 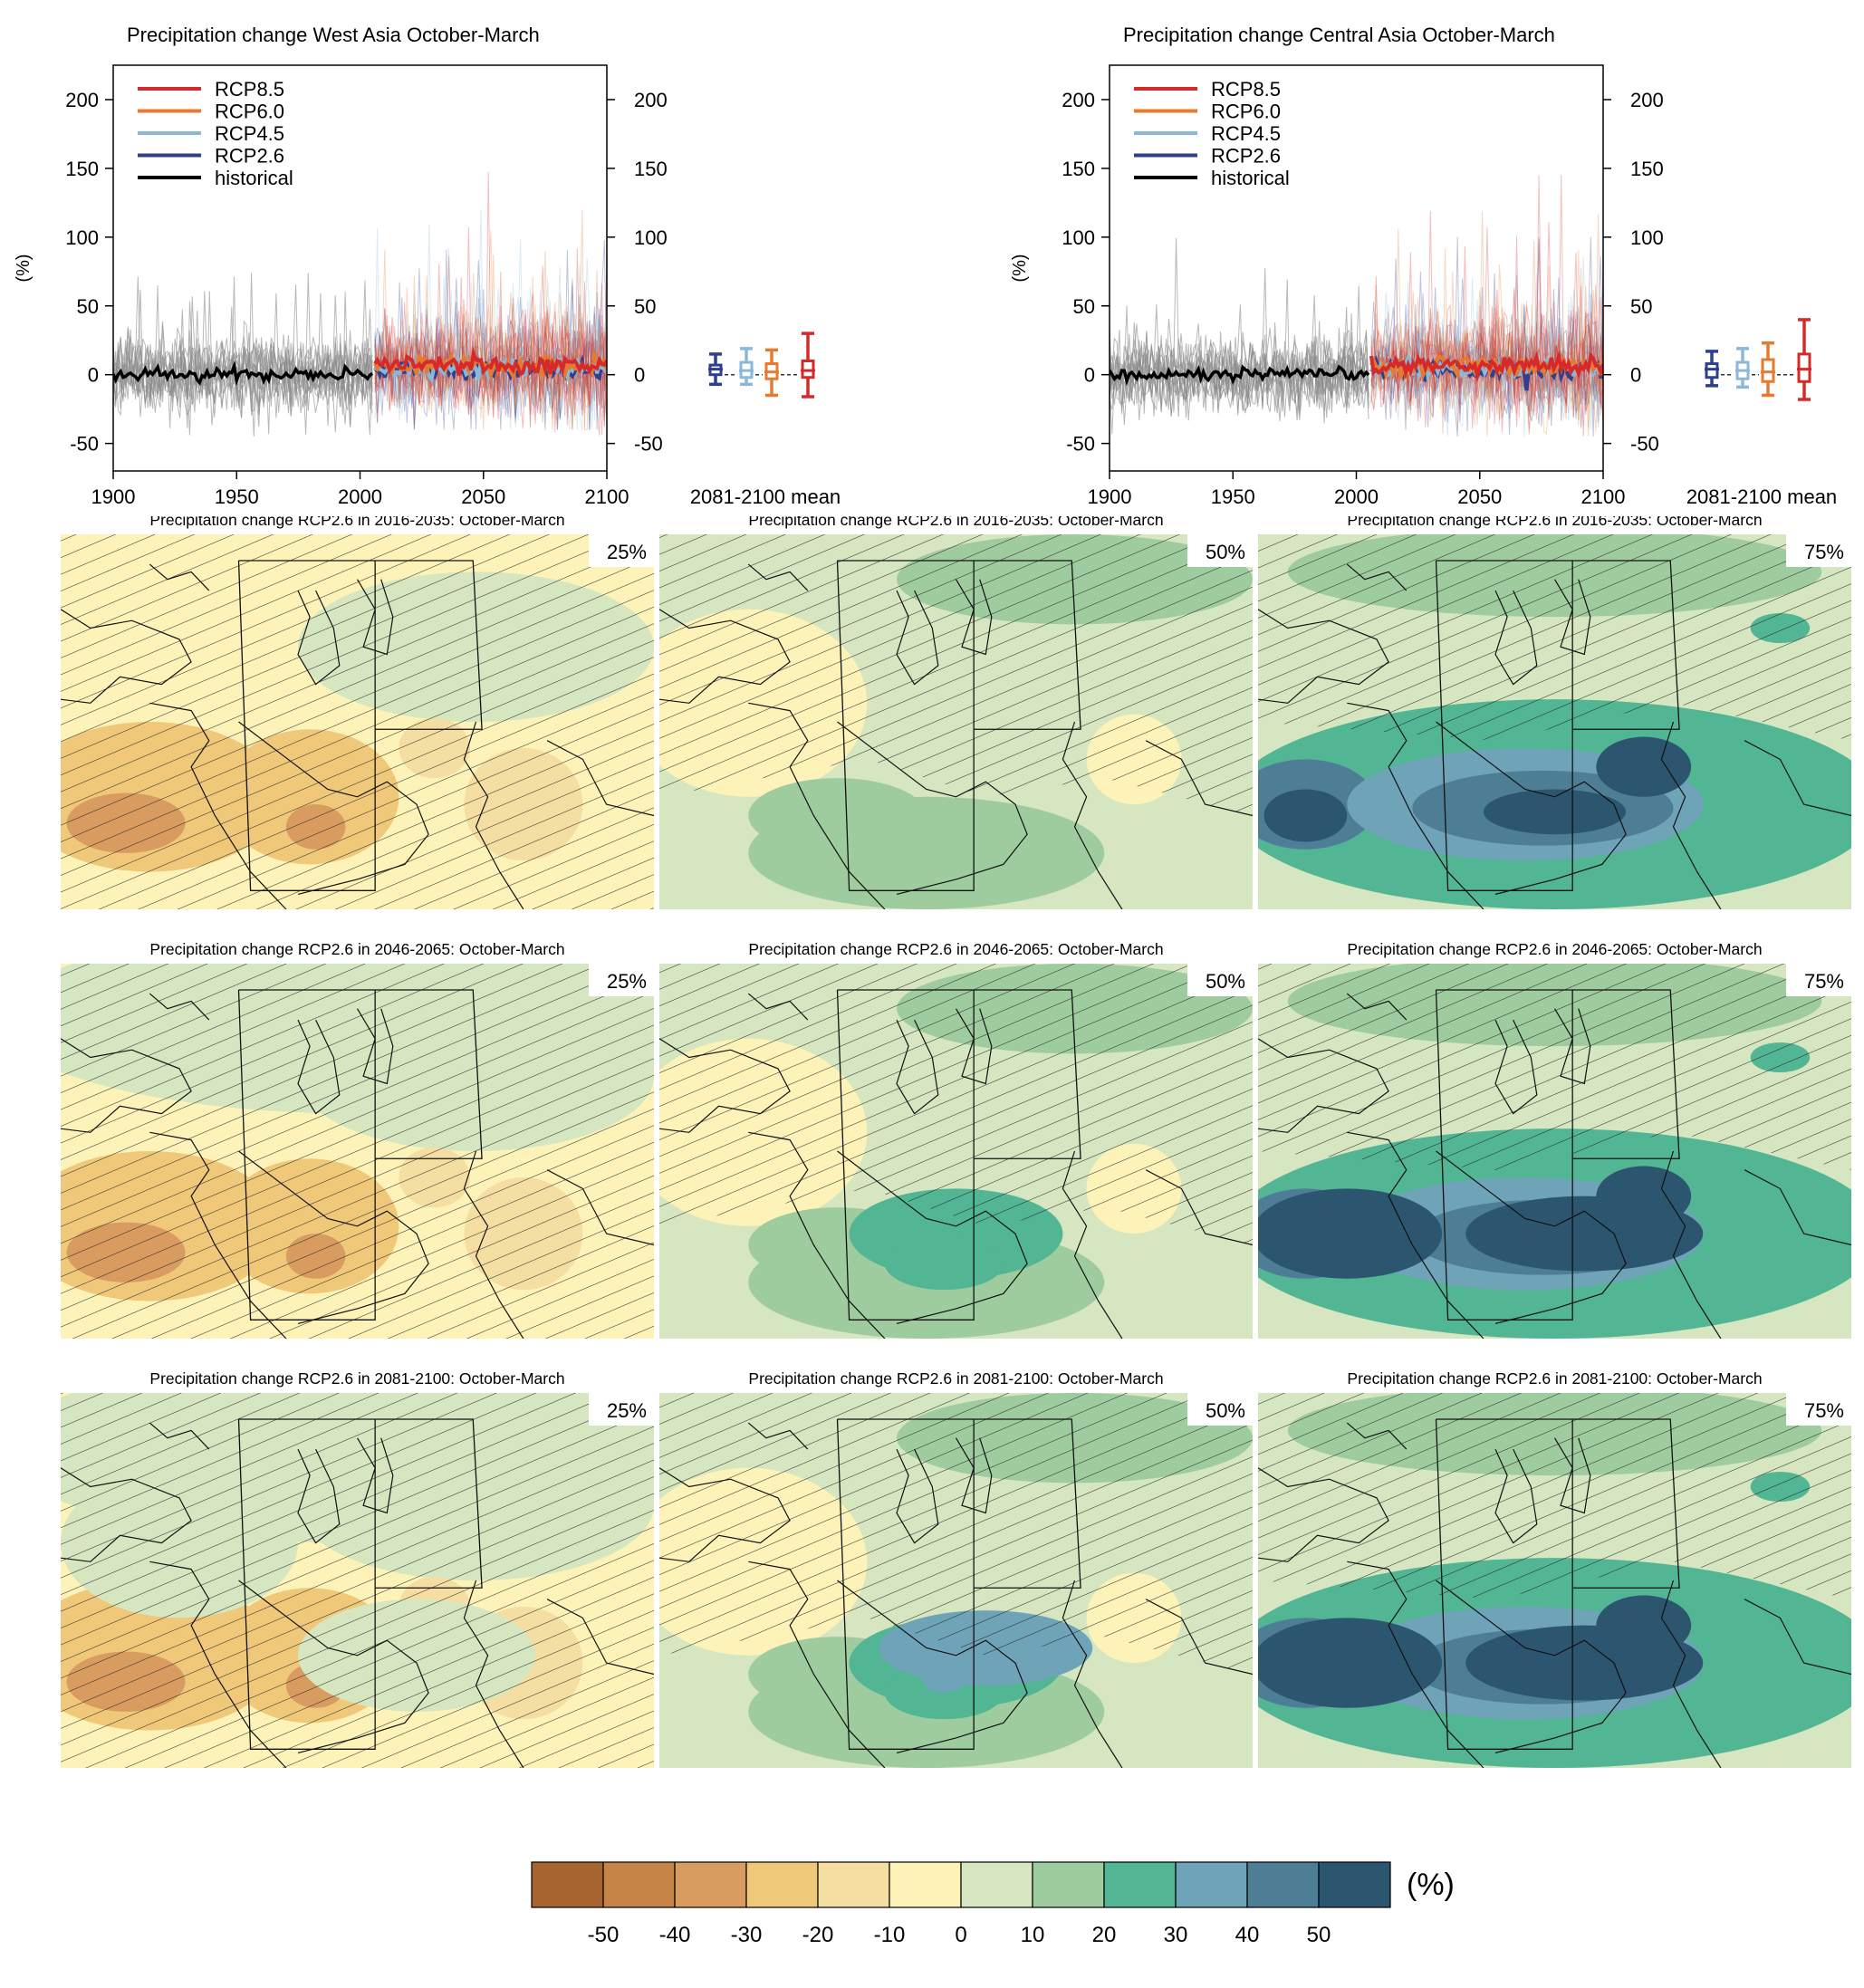 What do you see at coordinates (1080, 444) in the screenshot?
I see `y-tick-label-left: -50` at bounding box center [1080, 444].